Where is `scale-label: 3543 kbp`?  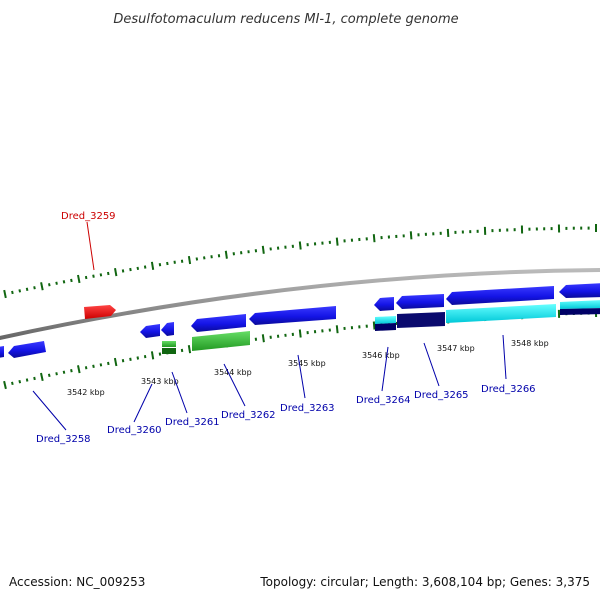 scale-label: 3543 kbp is located at coordinates (160, 381).